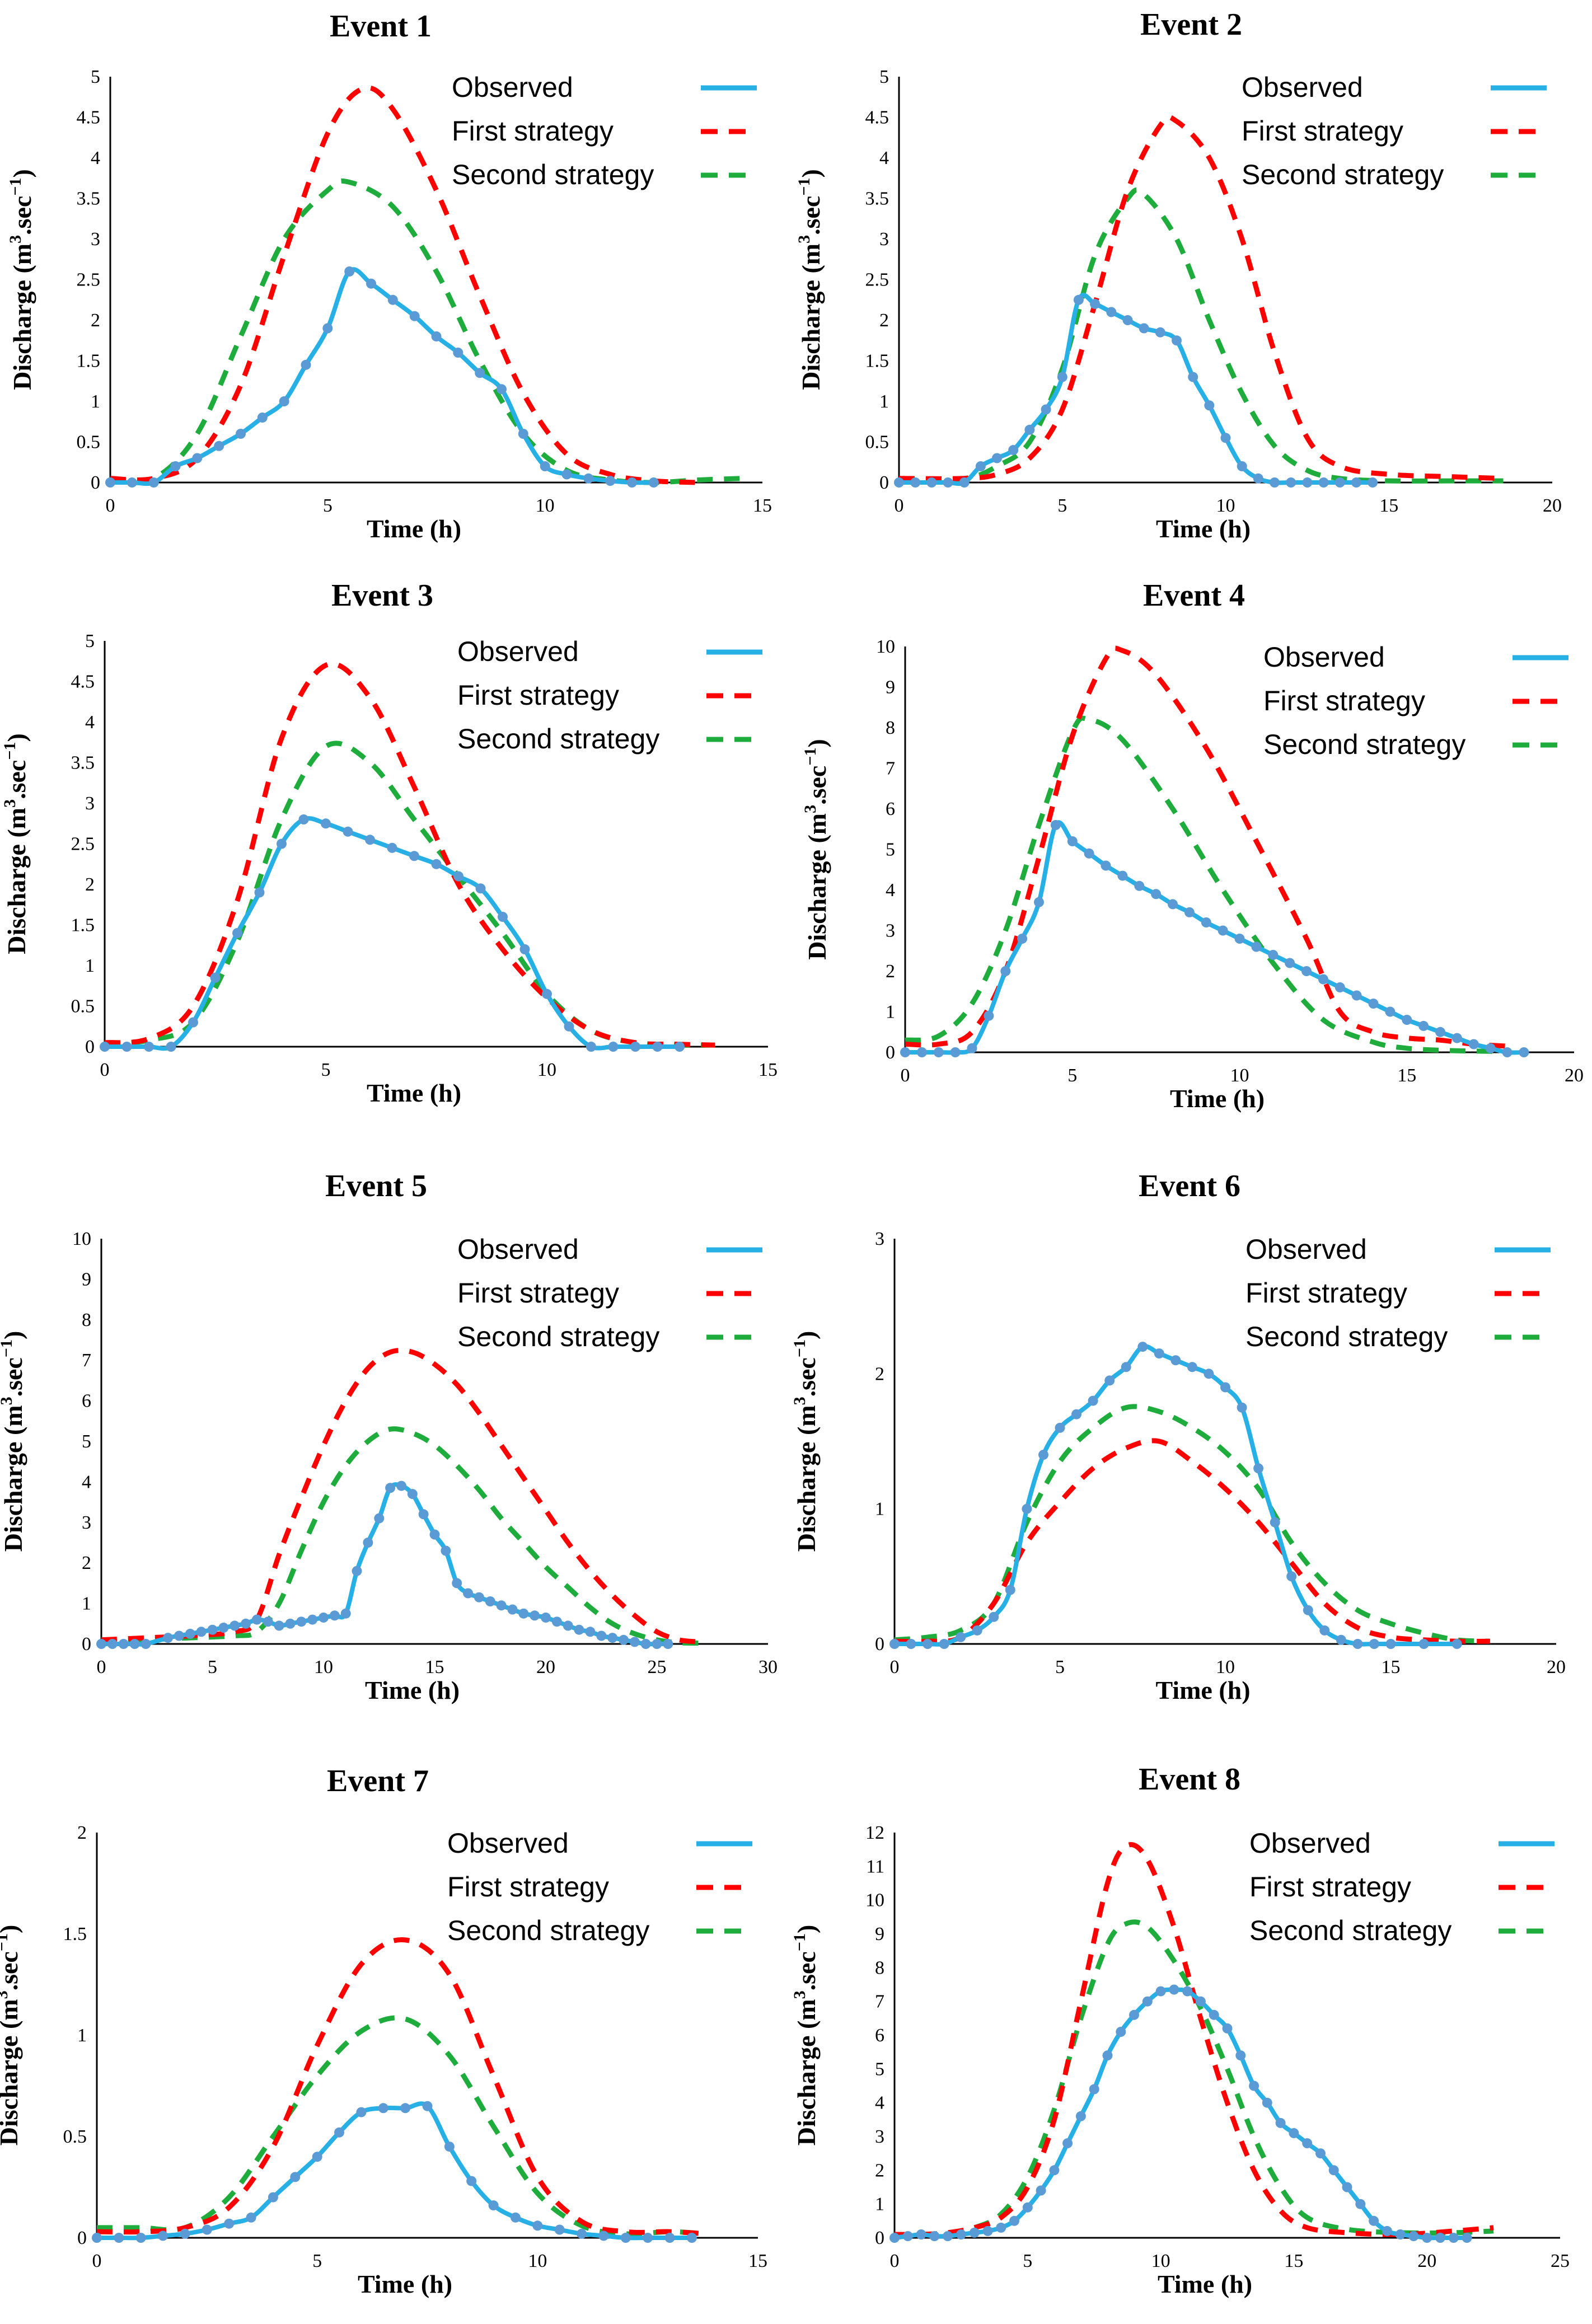 This screenshot has width=1592, height=2324. Describe the element at coordinates (757, 2261) in the screenshot. I see `x-tick-label: 15` at that location.